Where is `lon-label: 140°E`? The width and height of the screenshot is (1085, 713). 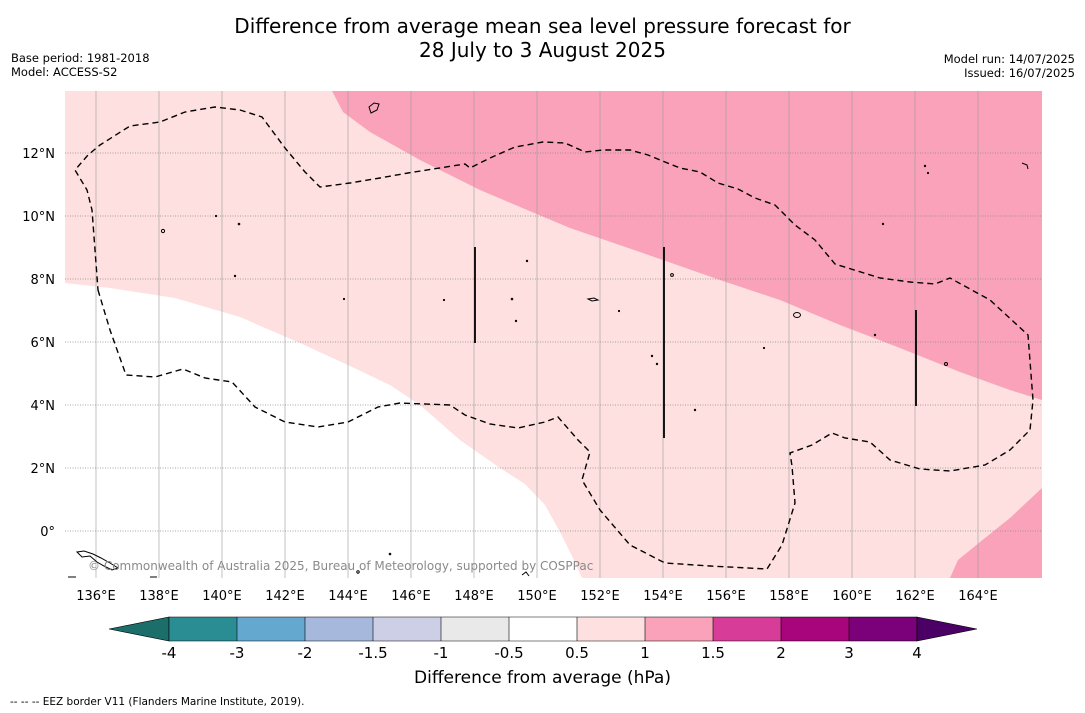
lon-label: 140°E is located at coordinates (222, 596).